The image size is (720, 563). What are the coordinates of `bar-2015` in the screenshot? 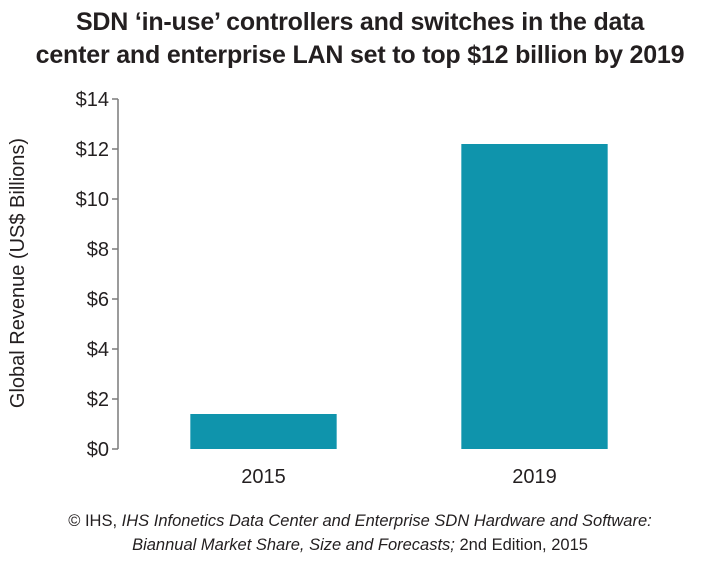 It's located at (263, 431).